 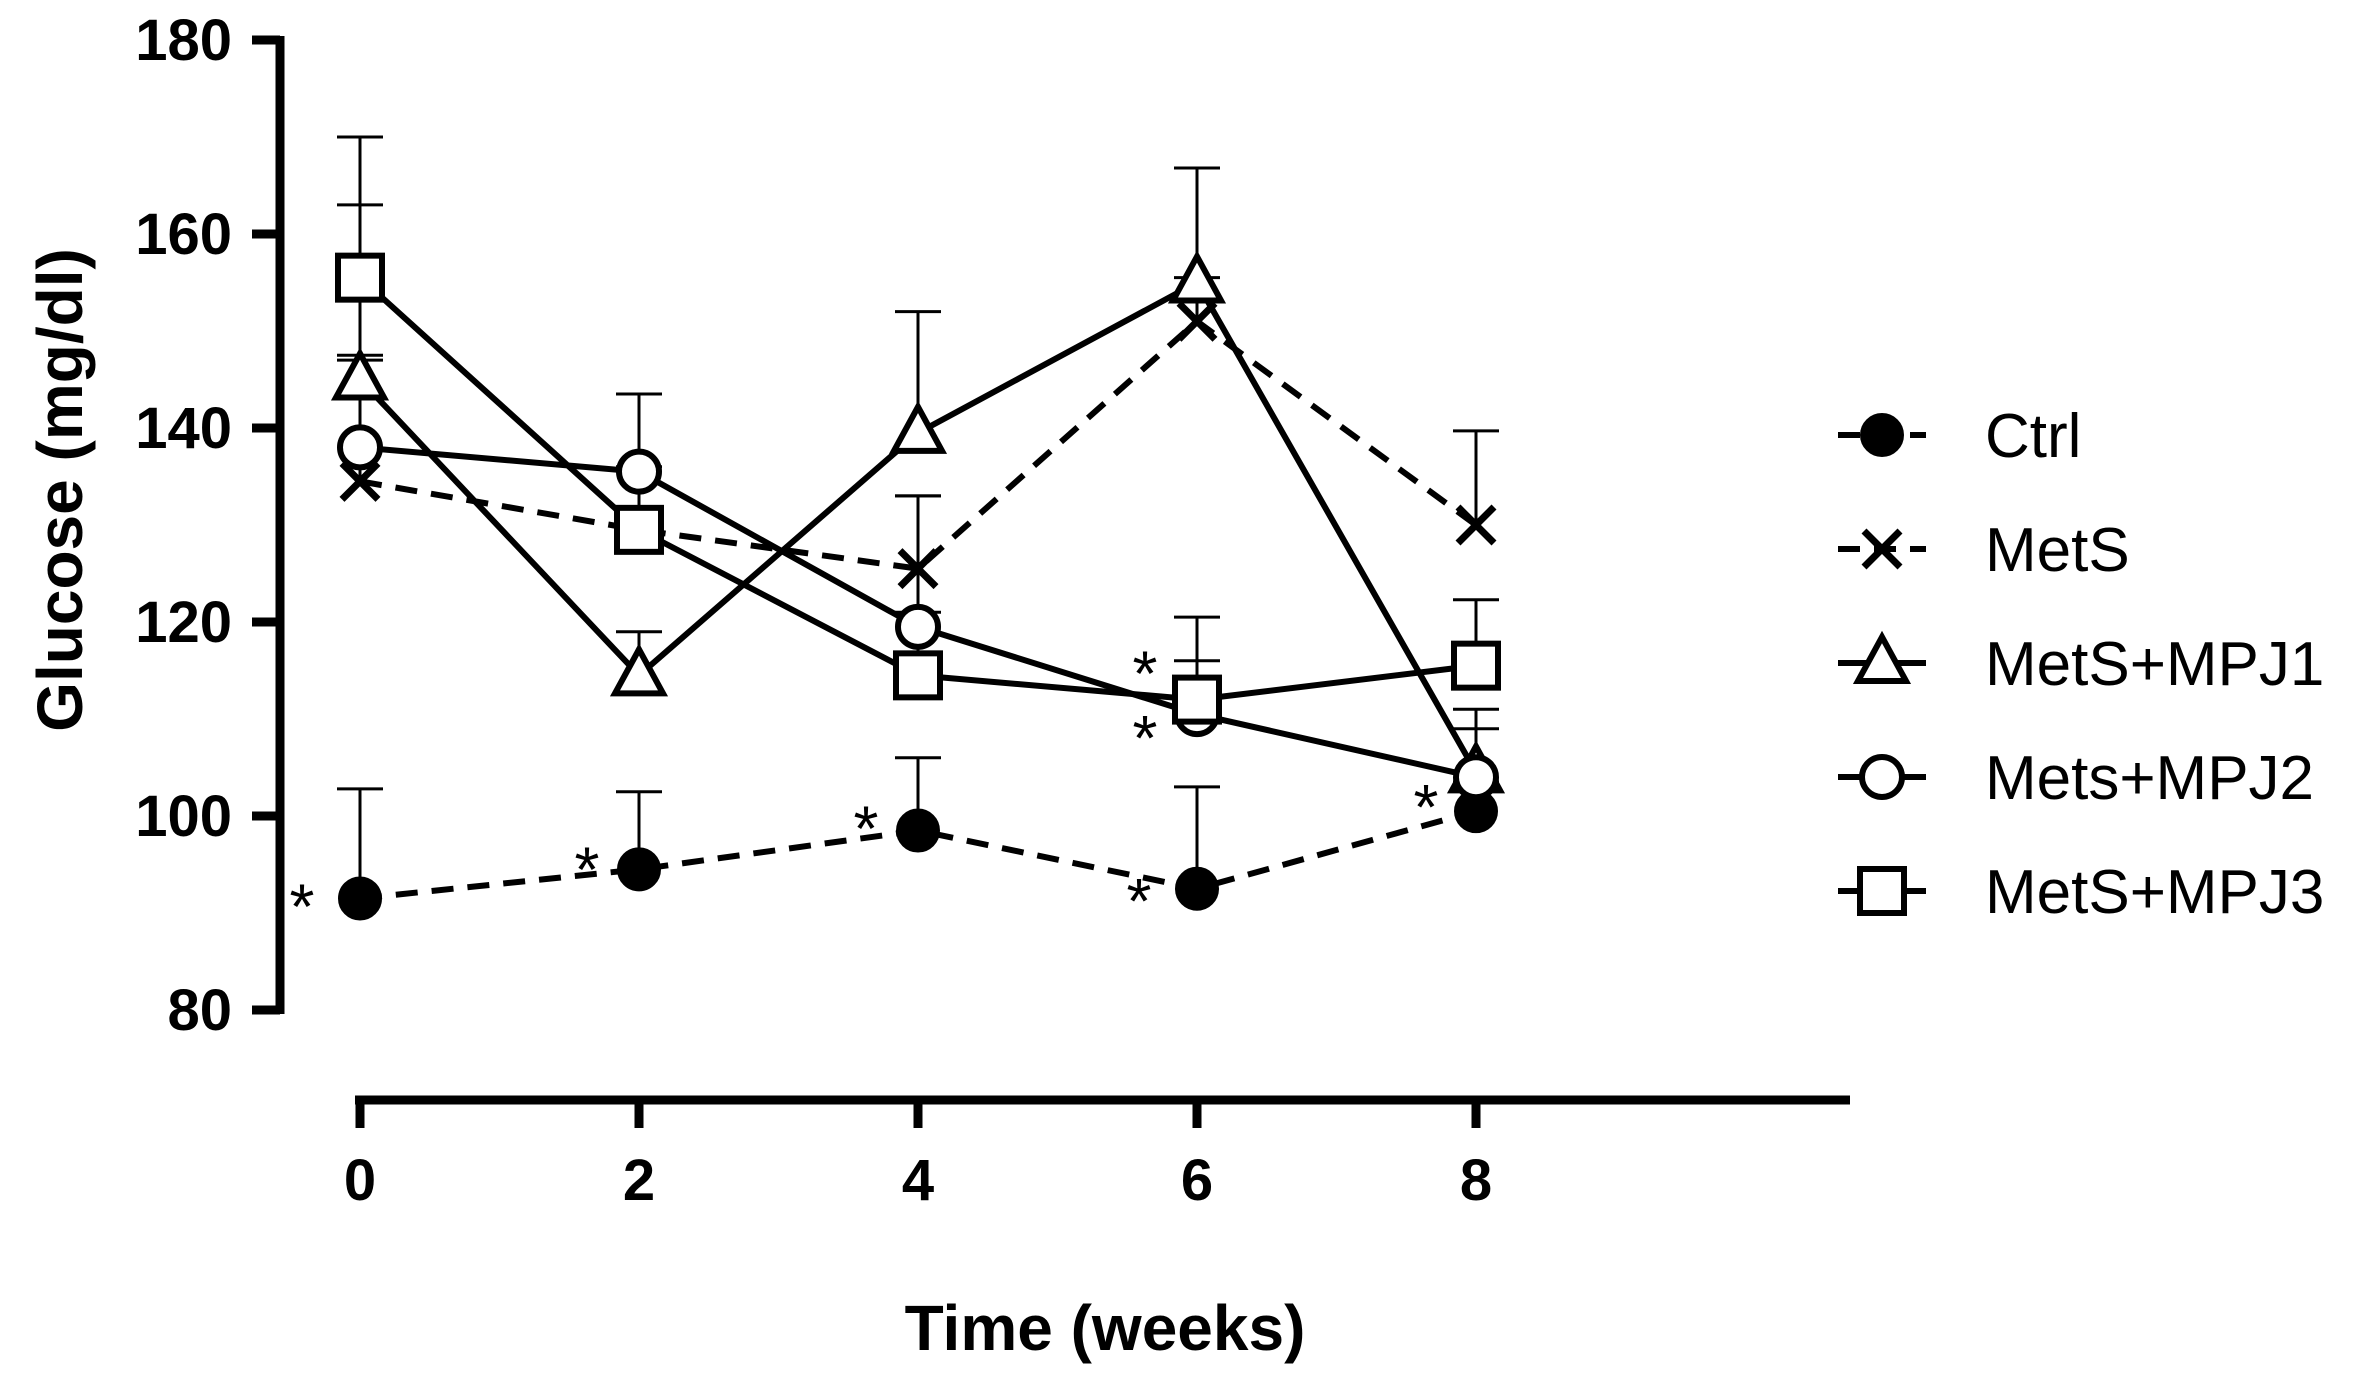 I want to click on legend-entry: MetS+MPJ3, so click(x=2081, y=892).